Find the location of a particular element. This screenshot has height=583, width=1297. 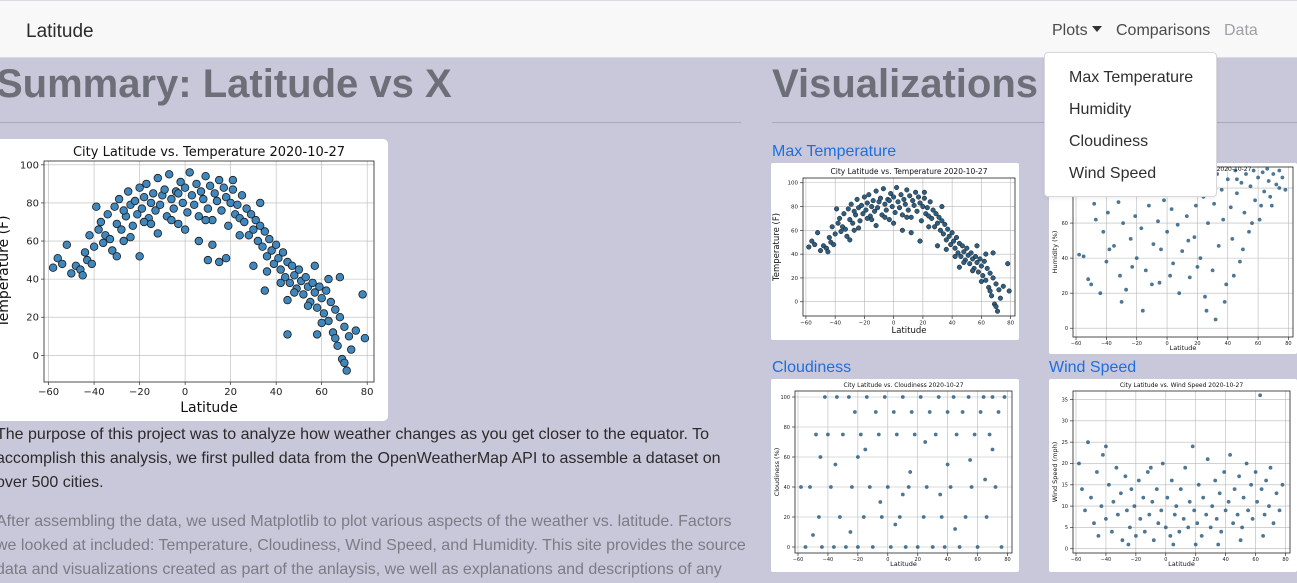

chart-title: City Latitude vs. Temperature 2020-10-27 is located at coordinates (209, 152).